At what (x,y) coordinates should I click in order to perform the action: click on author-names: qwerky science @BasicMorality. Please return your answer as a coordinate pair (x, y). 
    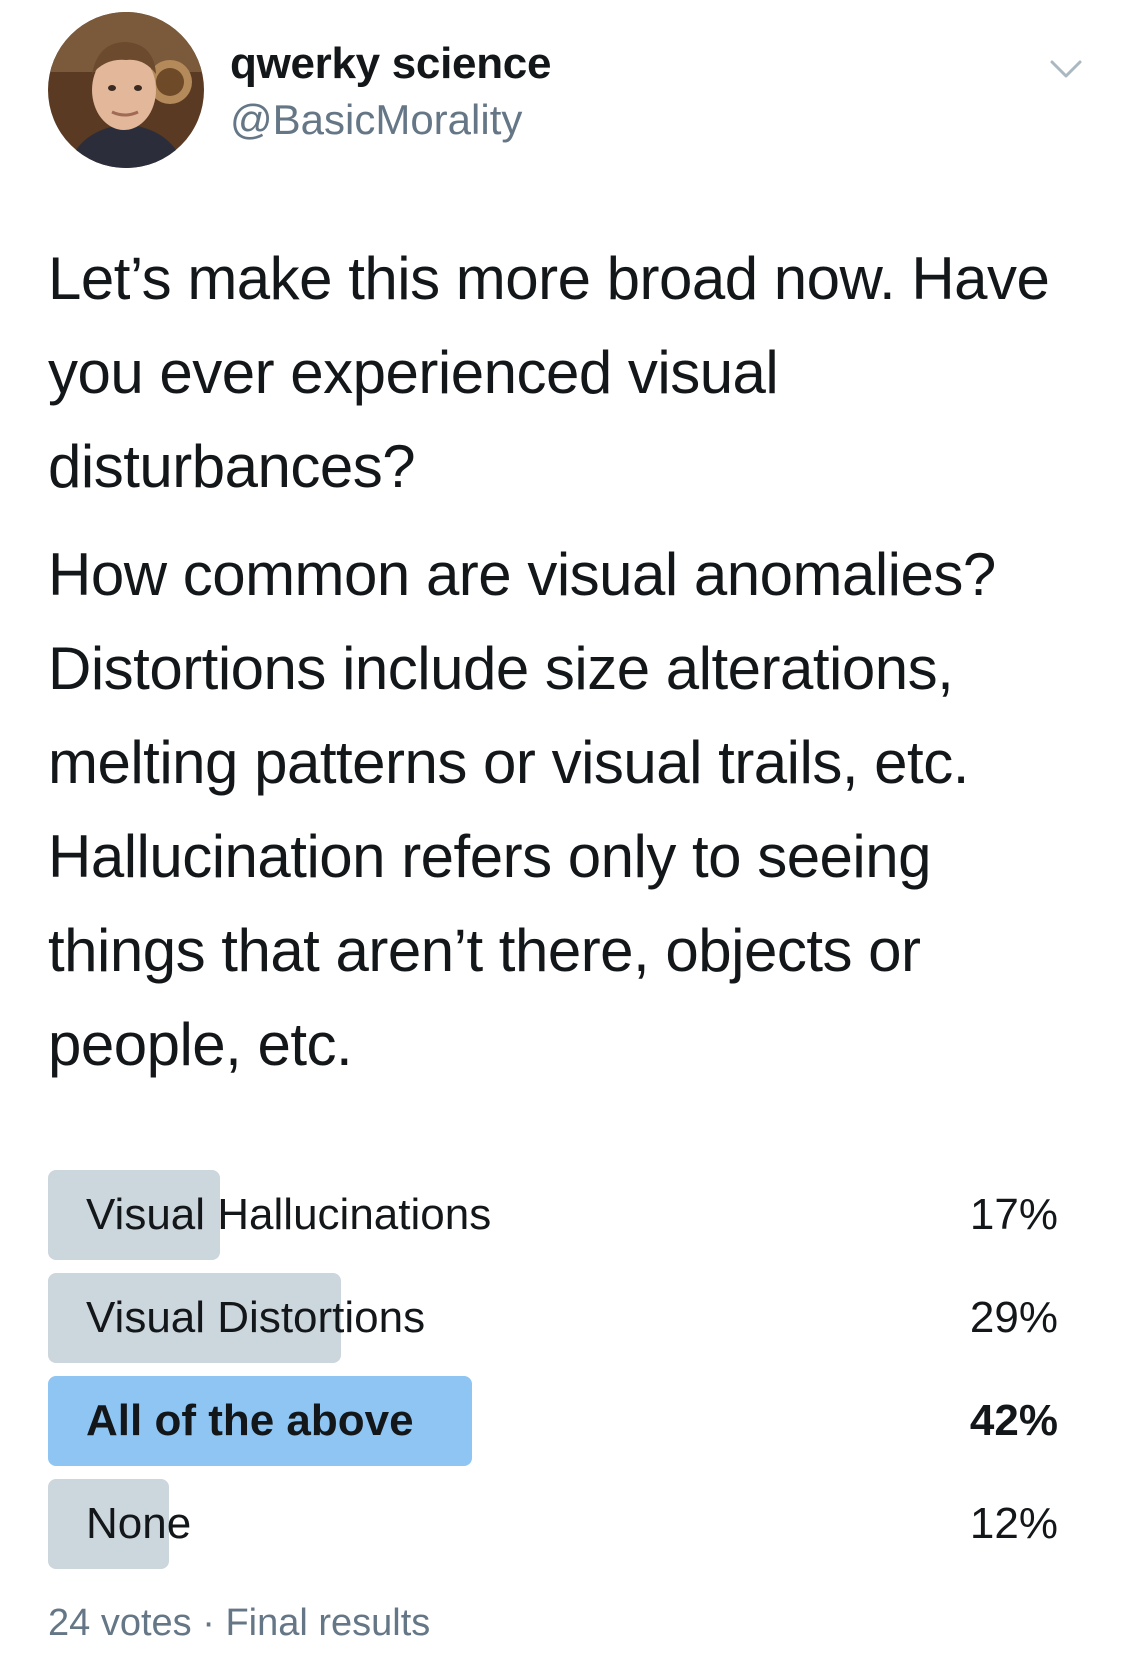
    Looking at the image, I should click on (390, 93).